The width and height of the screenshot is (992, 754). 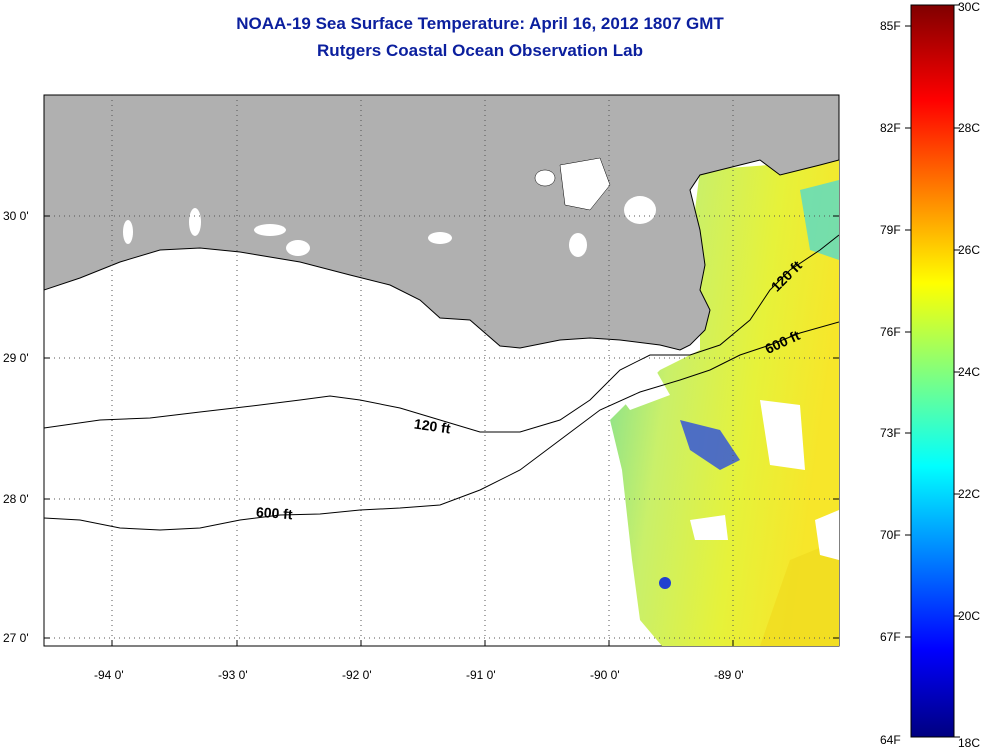 I want to click on colorbar-f-label: 73F, so click(x=890, y=433).